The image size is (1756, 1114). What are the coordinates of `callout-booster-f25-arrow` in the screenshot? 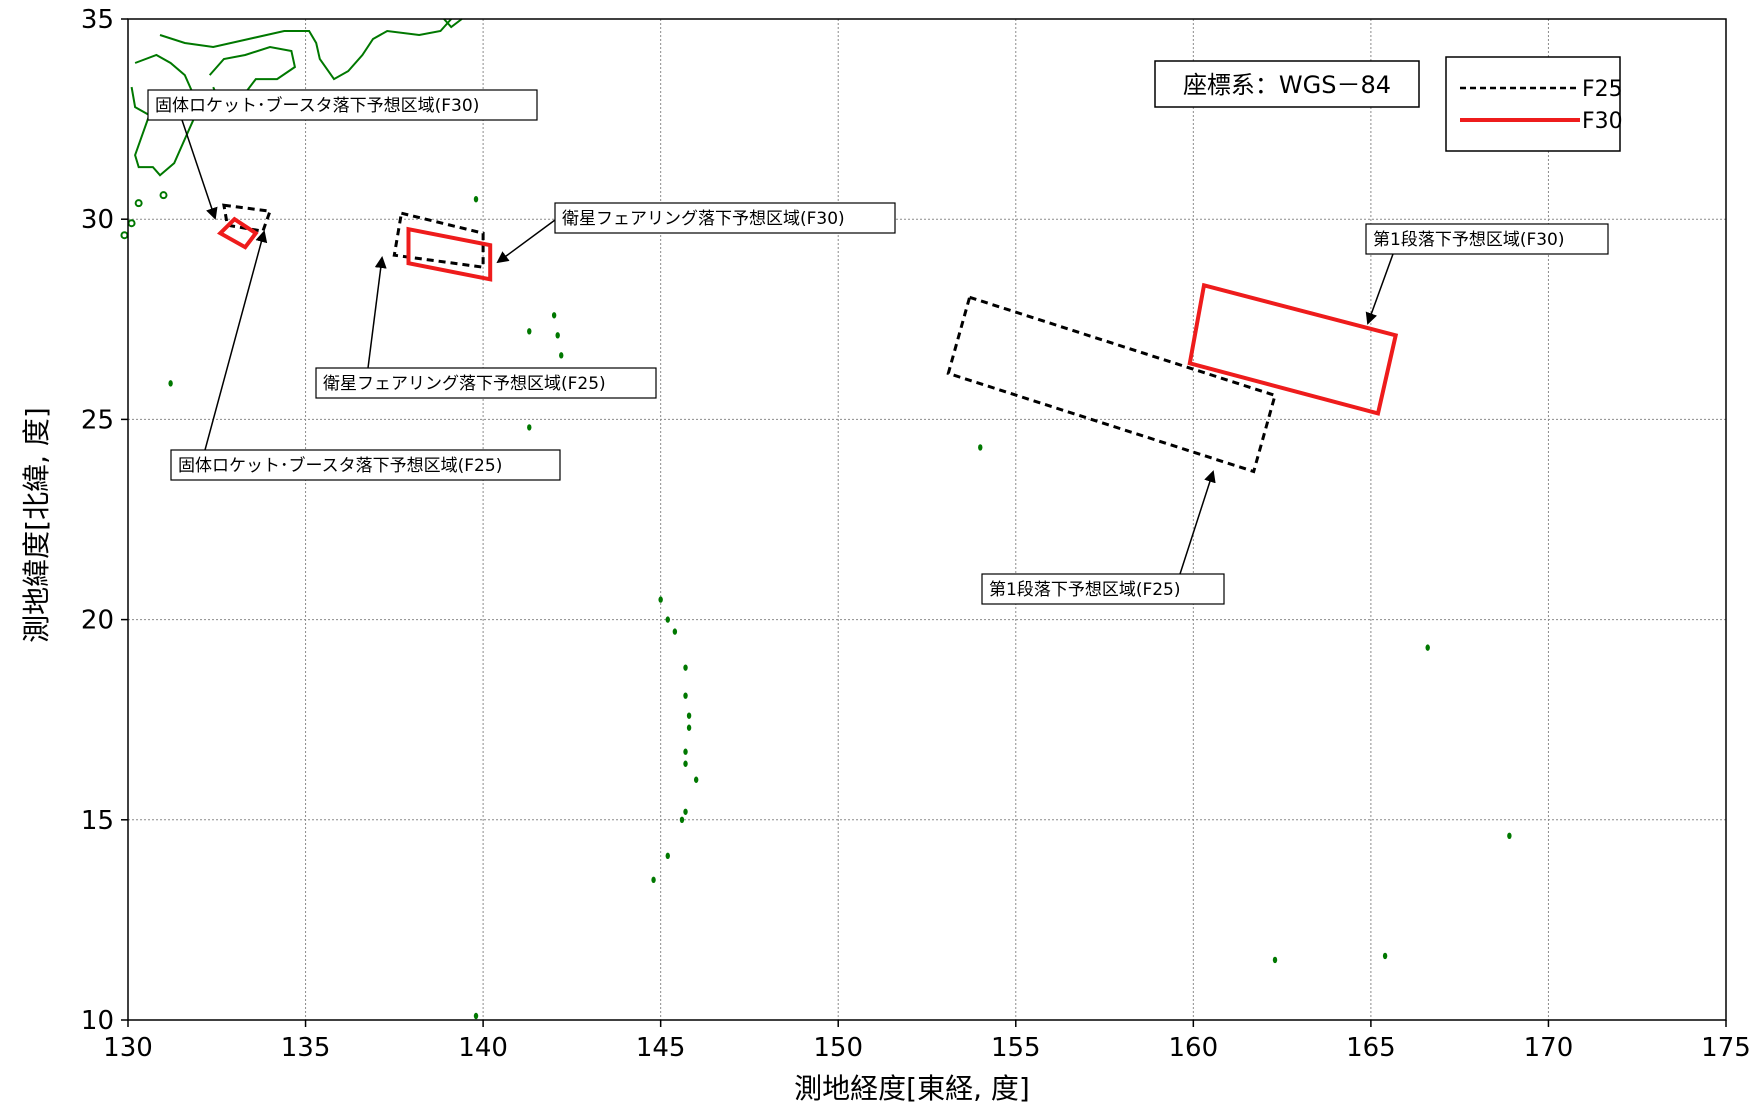 It's located at (236, 340).